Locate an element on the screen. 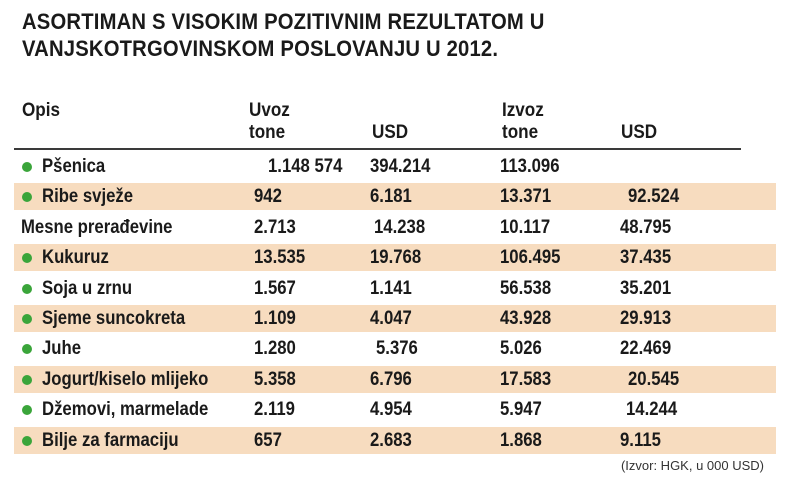  cell-uvoz-tone: 1.567 is located at coordinates (275, 288).